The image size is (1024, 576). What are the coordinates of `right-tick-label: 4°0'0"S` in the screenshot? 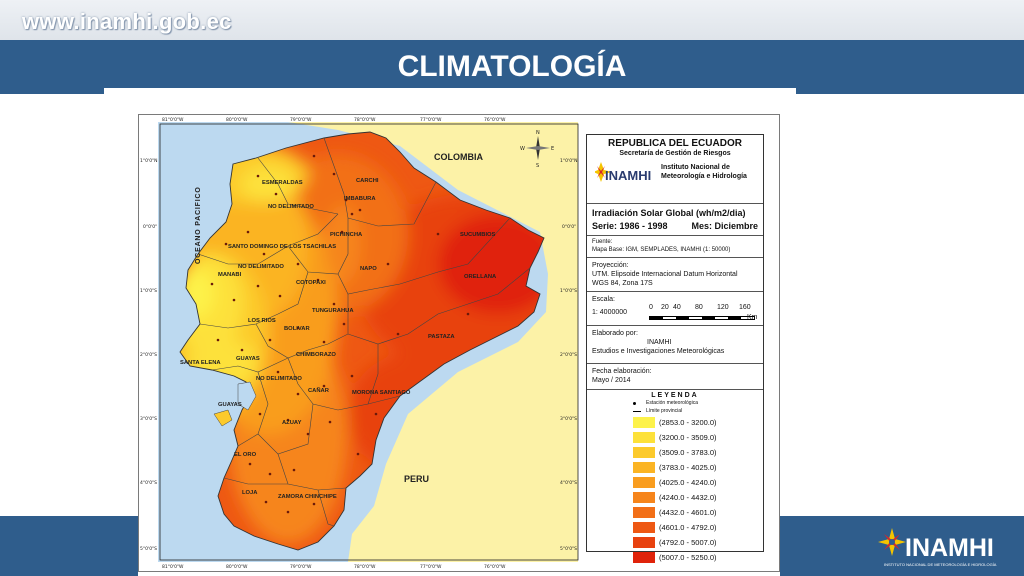 It's located at (568, 483).